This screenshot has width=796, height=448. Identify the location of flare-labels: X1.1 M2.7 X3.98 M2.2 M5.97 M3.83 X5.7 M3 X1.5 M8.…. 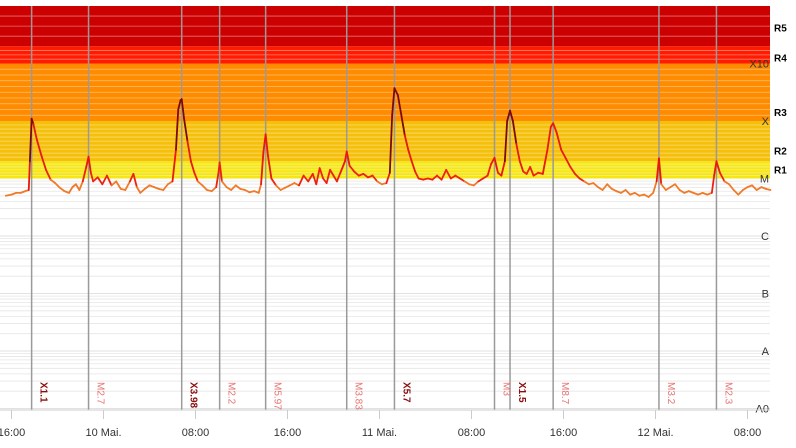
(386, 396).